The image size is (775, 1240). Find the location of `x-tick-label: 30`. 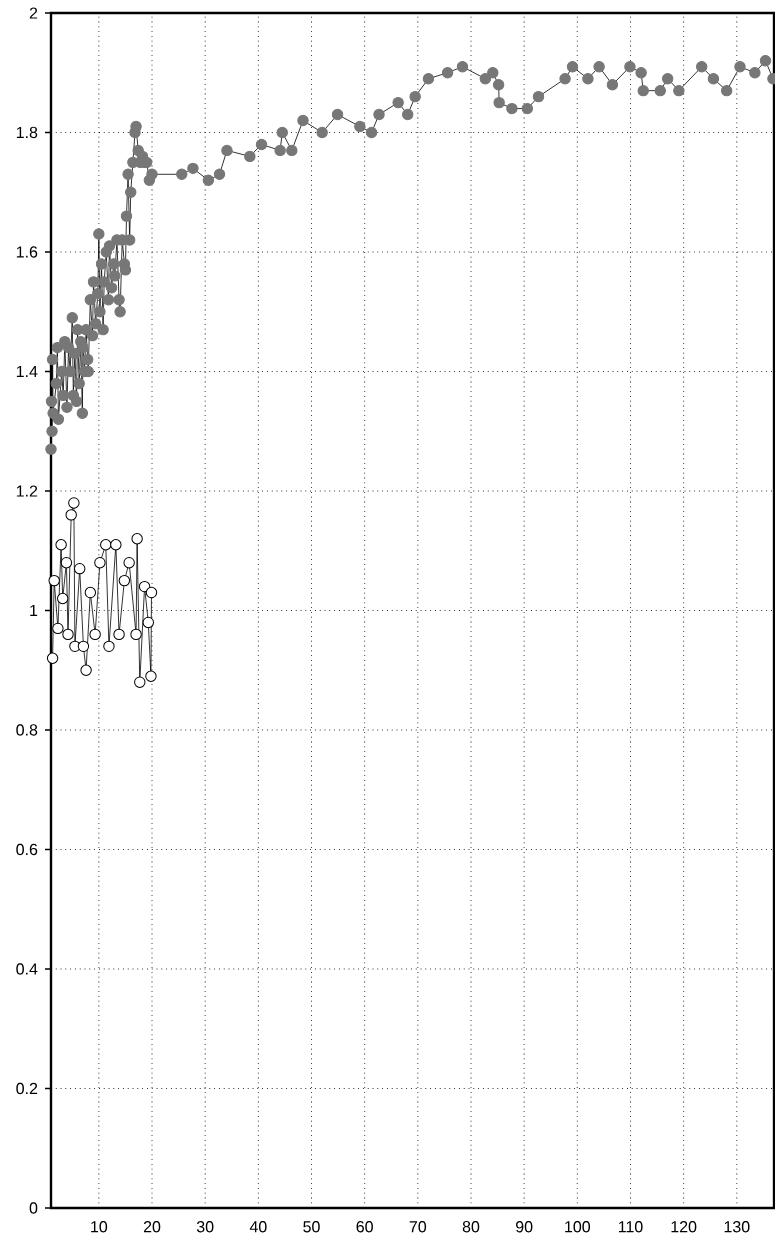

x-tick-label: 30 is located at coordinates (205, 1227).